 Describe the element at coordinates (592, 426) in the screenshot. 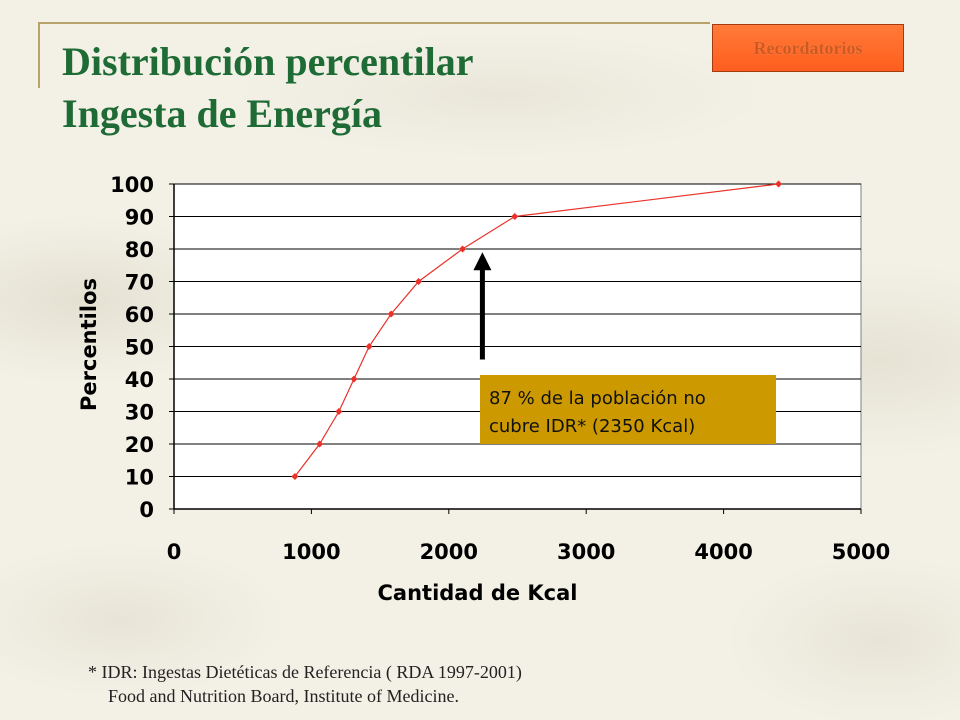

I see `annotation-text-line-2: cubre IDR* (2350 Kcal)` at that location.